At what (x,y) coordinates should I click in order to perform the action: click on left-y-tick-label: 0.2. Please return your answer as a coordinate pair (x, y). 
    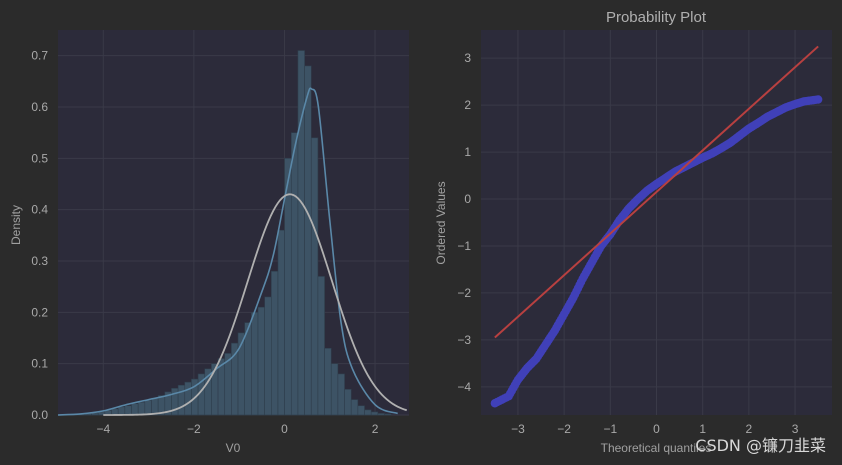
    Looking at the image, I should click on (39, 312).